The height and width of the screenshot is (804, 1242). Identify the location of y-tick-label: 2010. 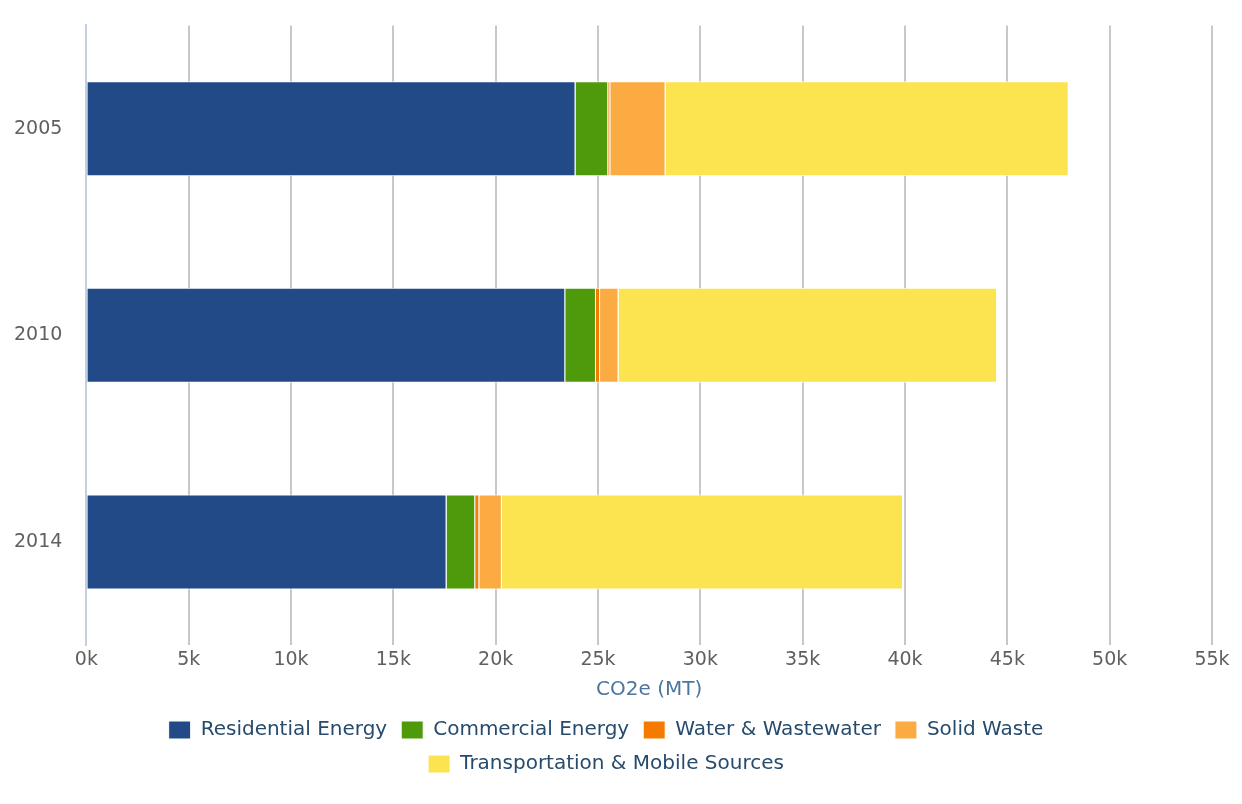
(38, 333).